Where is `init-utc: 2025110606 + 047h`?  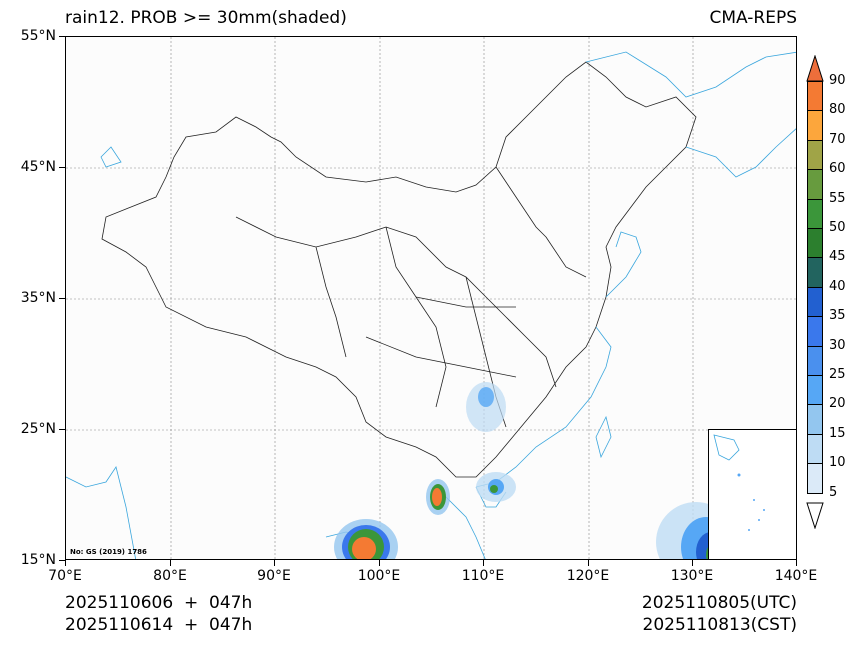 init-utc: 2025110606 + 047h is located at coordinates (159, 603).